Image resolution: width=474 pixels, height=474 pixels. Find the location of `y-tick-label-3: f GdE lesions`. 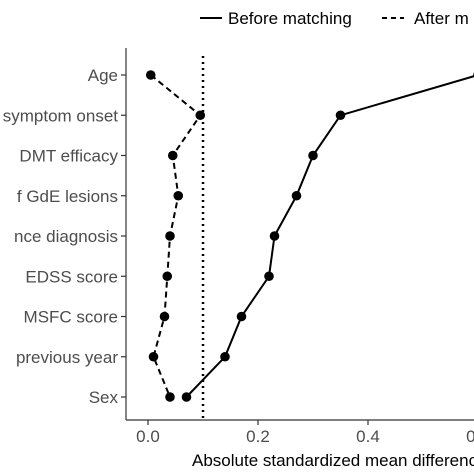

y-tick-label-3: f GdE lesions is located at coordinates (67, 196).